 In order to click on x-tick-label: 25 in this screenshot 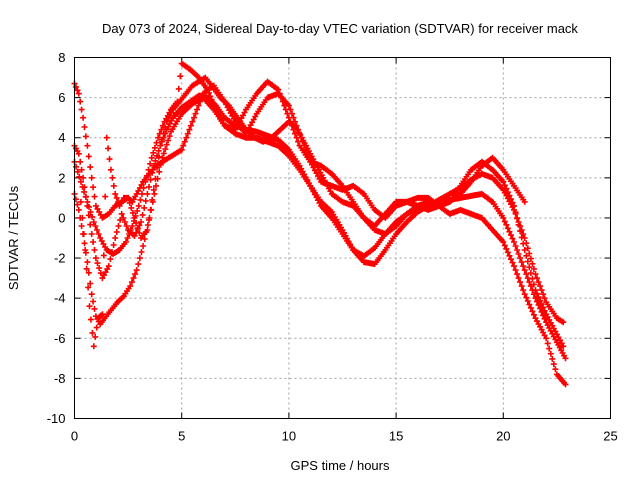, I will do `click(610, 436)`.